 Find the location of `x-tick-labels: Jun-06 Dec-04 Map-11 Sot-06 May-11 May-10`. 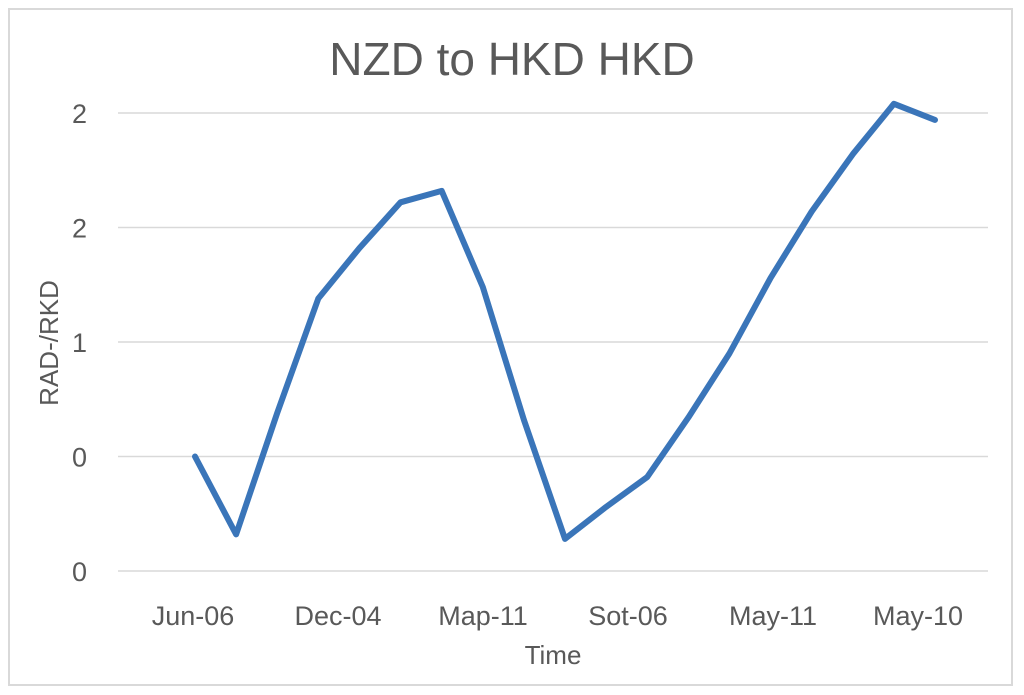

x-tick-labels: Jun-06 Dec-04 Map-11 Sot-06 May-11 May-10 is located at coordinates (557, 616).